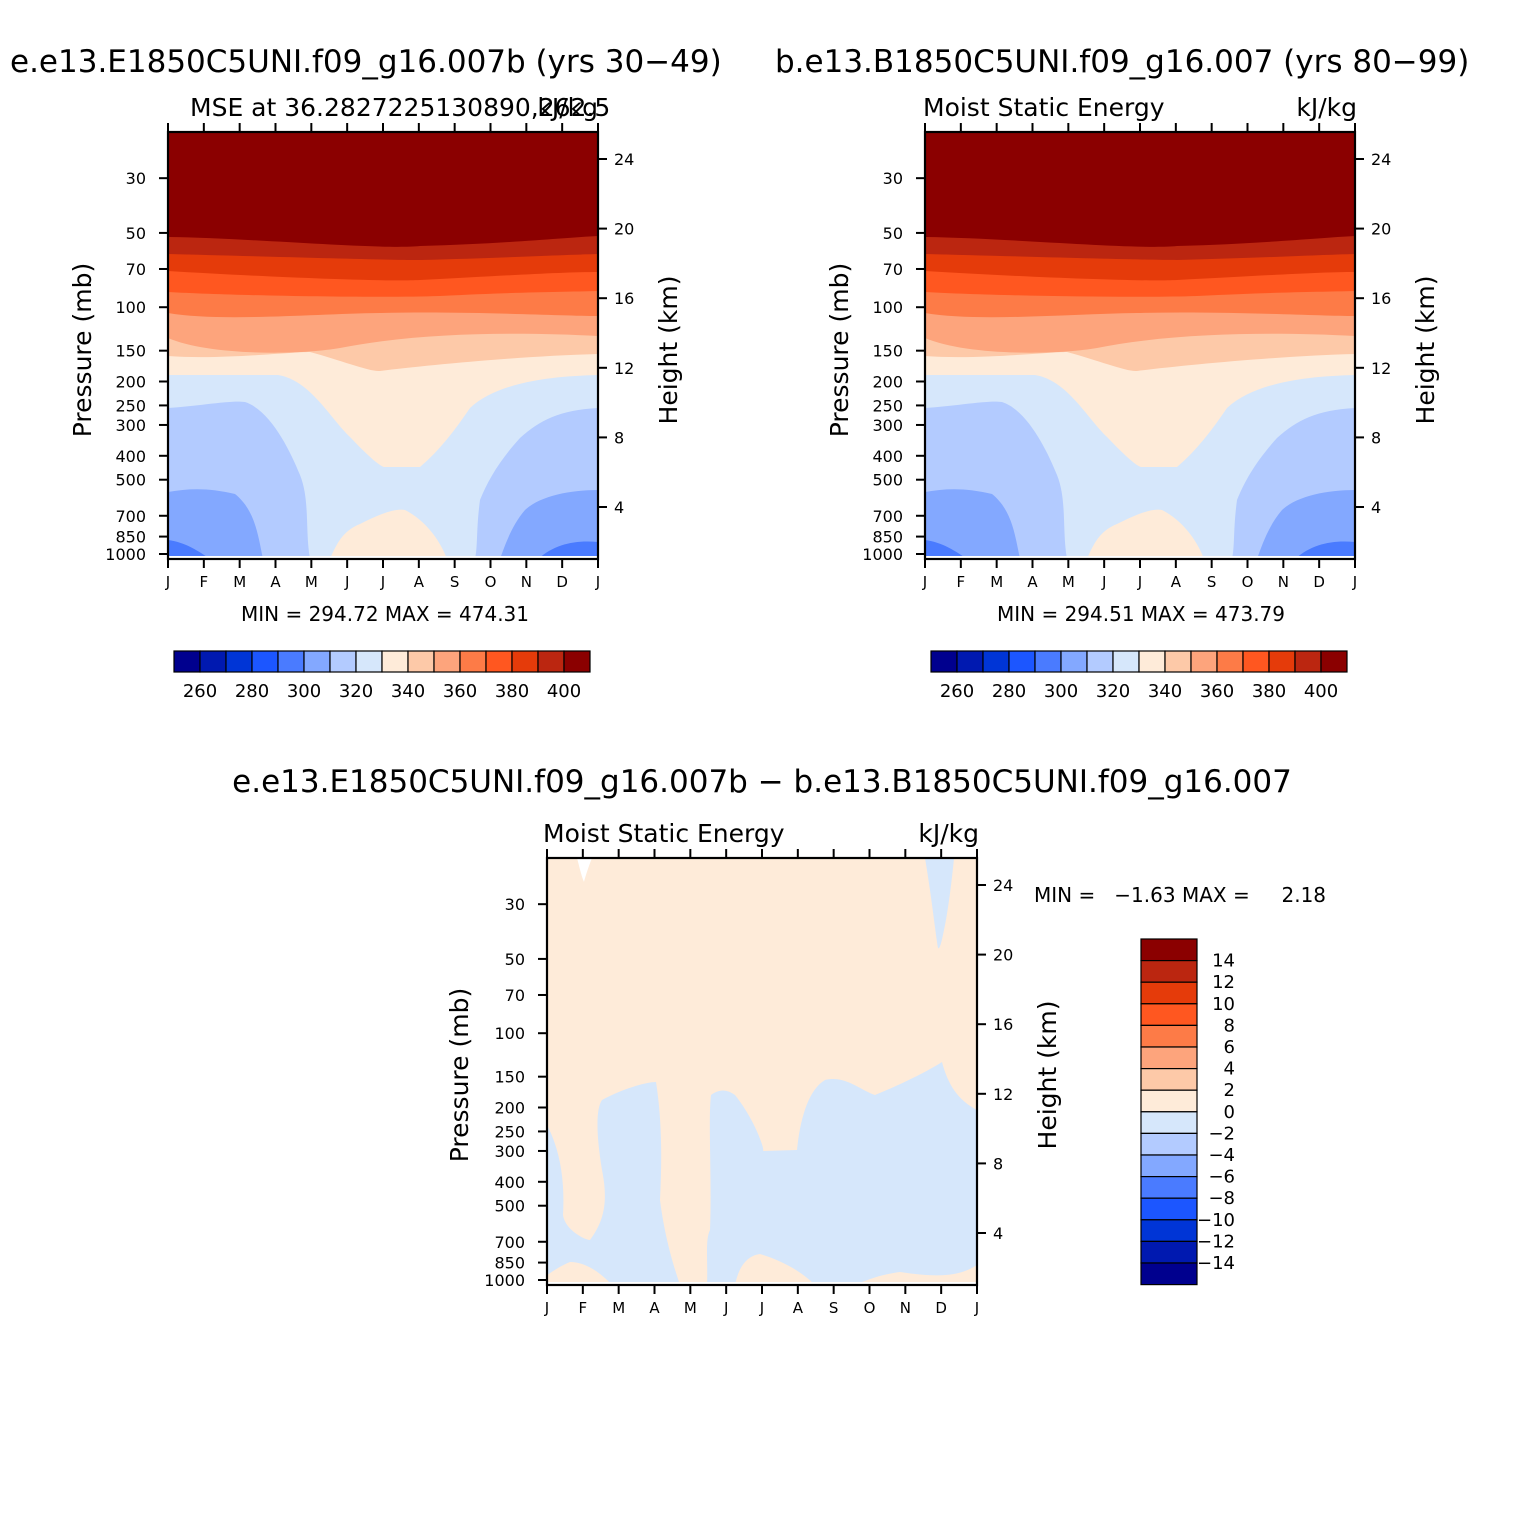 This screenshot has width=1524, height=1524. Describe the element at coordinates (905, 1308) in the screenshot. I see `diff-xtick-label: N` at that location.